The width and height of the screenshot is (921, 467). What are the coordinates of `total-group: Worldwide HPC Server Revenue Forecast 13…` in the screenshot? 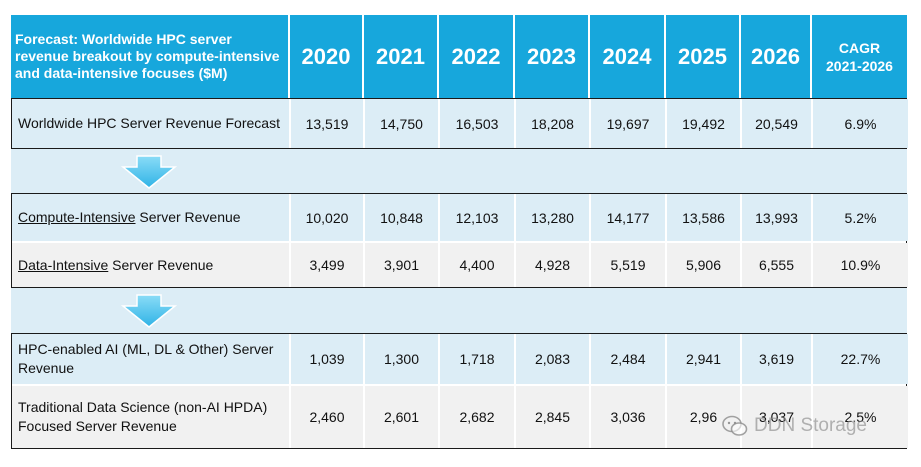 It's located at (459, 123).